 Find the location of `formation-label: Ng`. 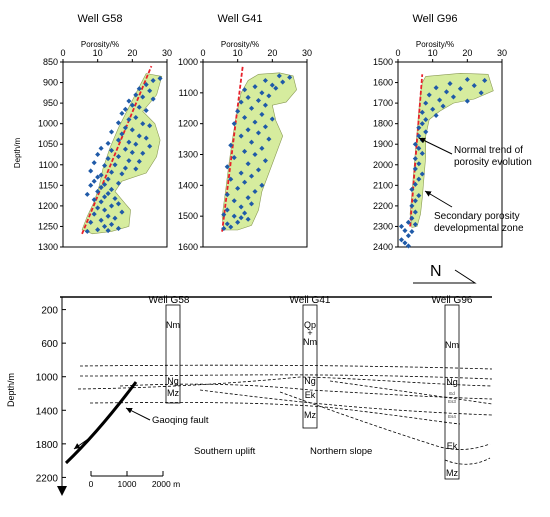

formation-label: Ng is located at coordinates (310, 381).